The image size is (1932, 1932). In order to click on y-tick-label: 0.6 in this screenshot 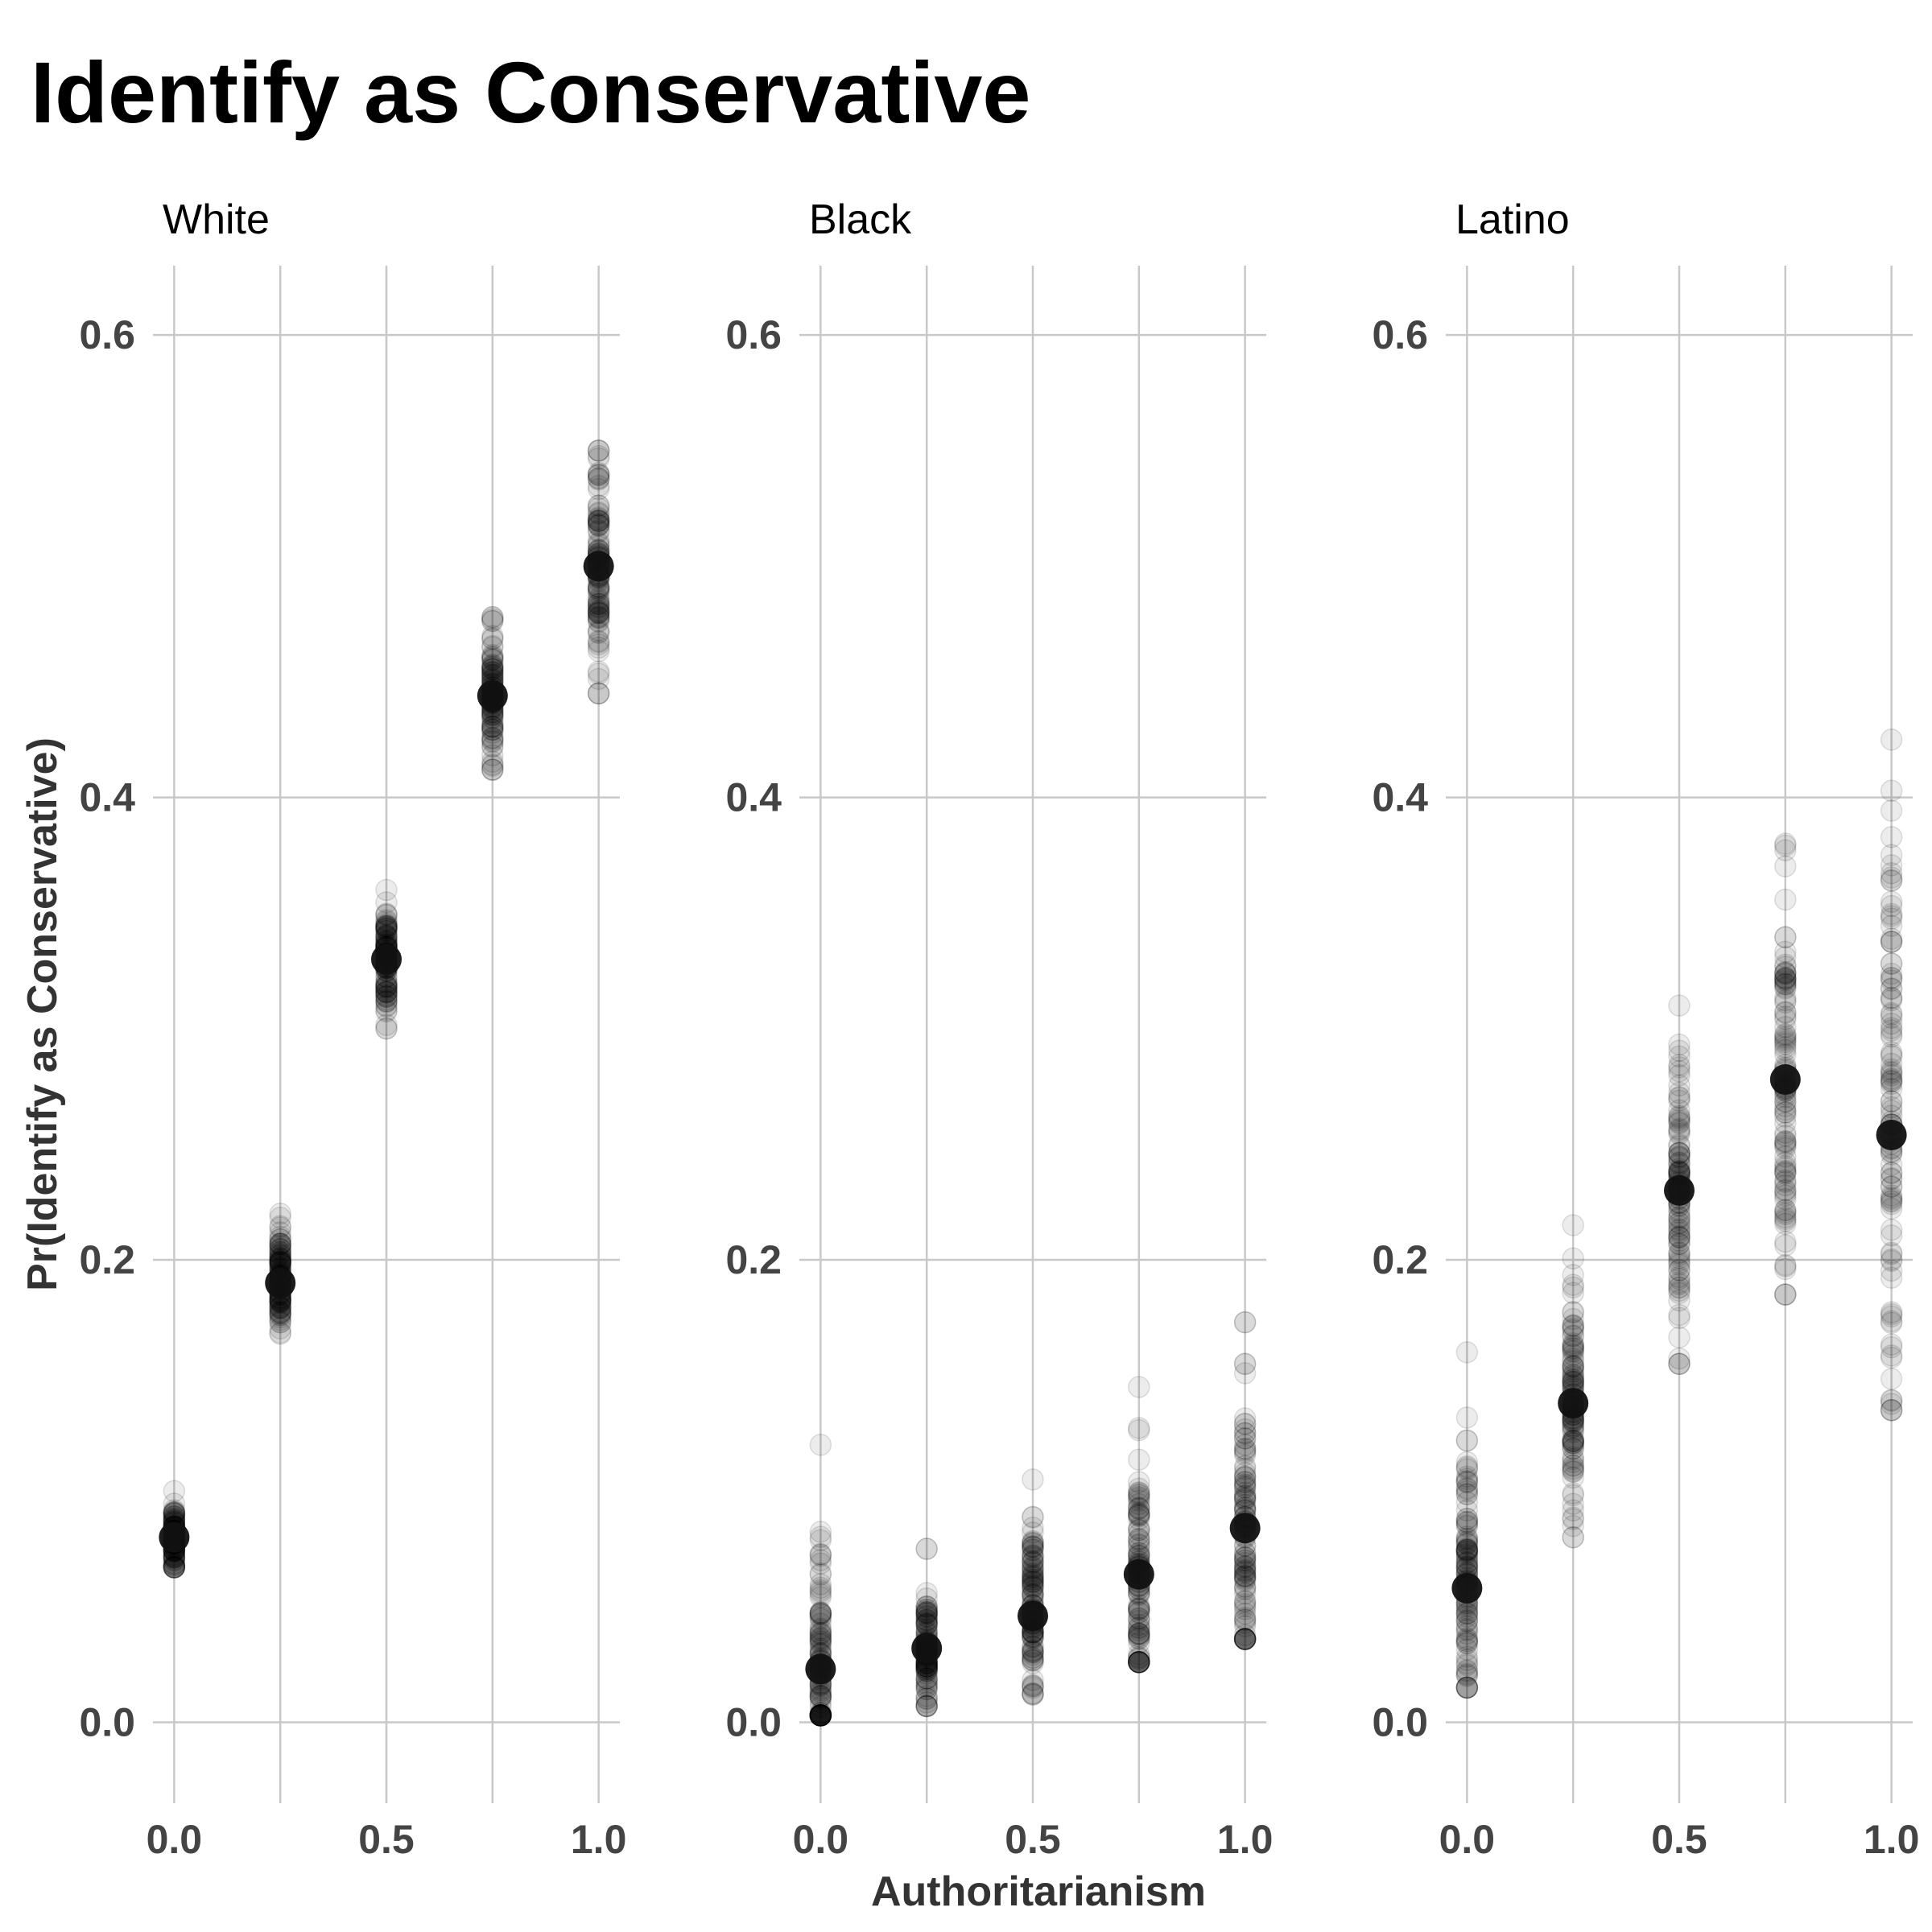, I will do `click(753, 334)`.